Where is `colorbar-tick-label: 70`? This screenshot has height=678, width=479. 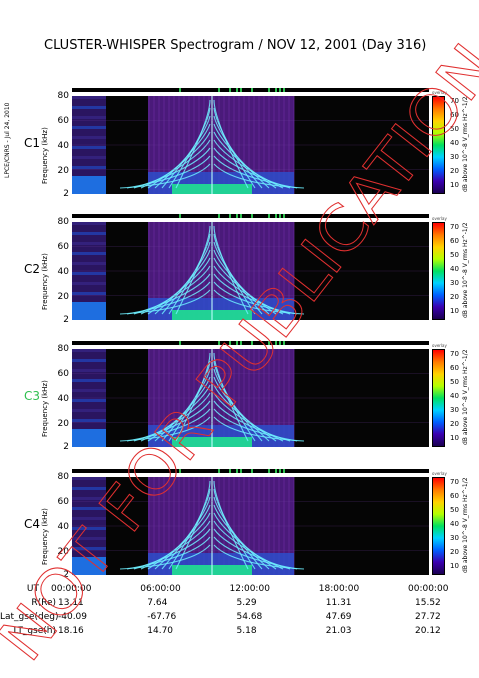
colorbar-tick-label: 70 is located at coordinates (454, 101).